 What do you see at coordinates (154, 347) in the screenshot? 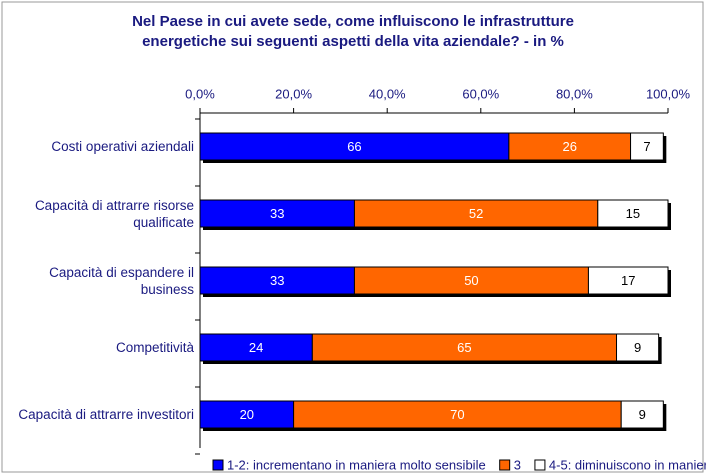
I see `y-tick-label: Competitività` at bounding box center [154, 347].